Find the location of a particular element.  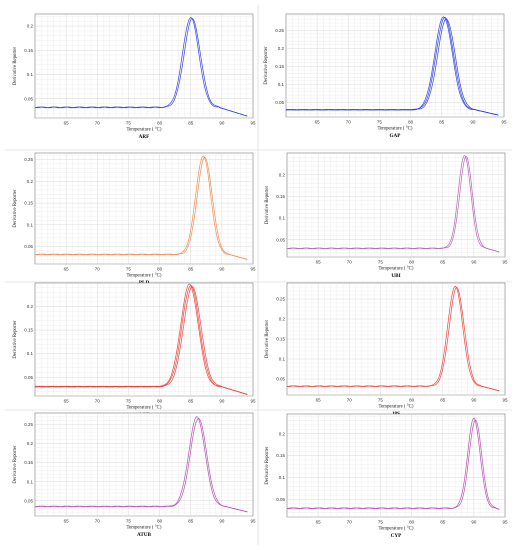

gene-title: CYP is located at coordinates (396, 536).